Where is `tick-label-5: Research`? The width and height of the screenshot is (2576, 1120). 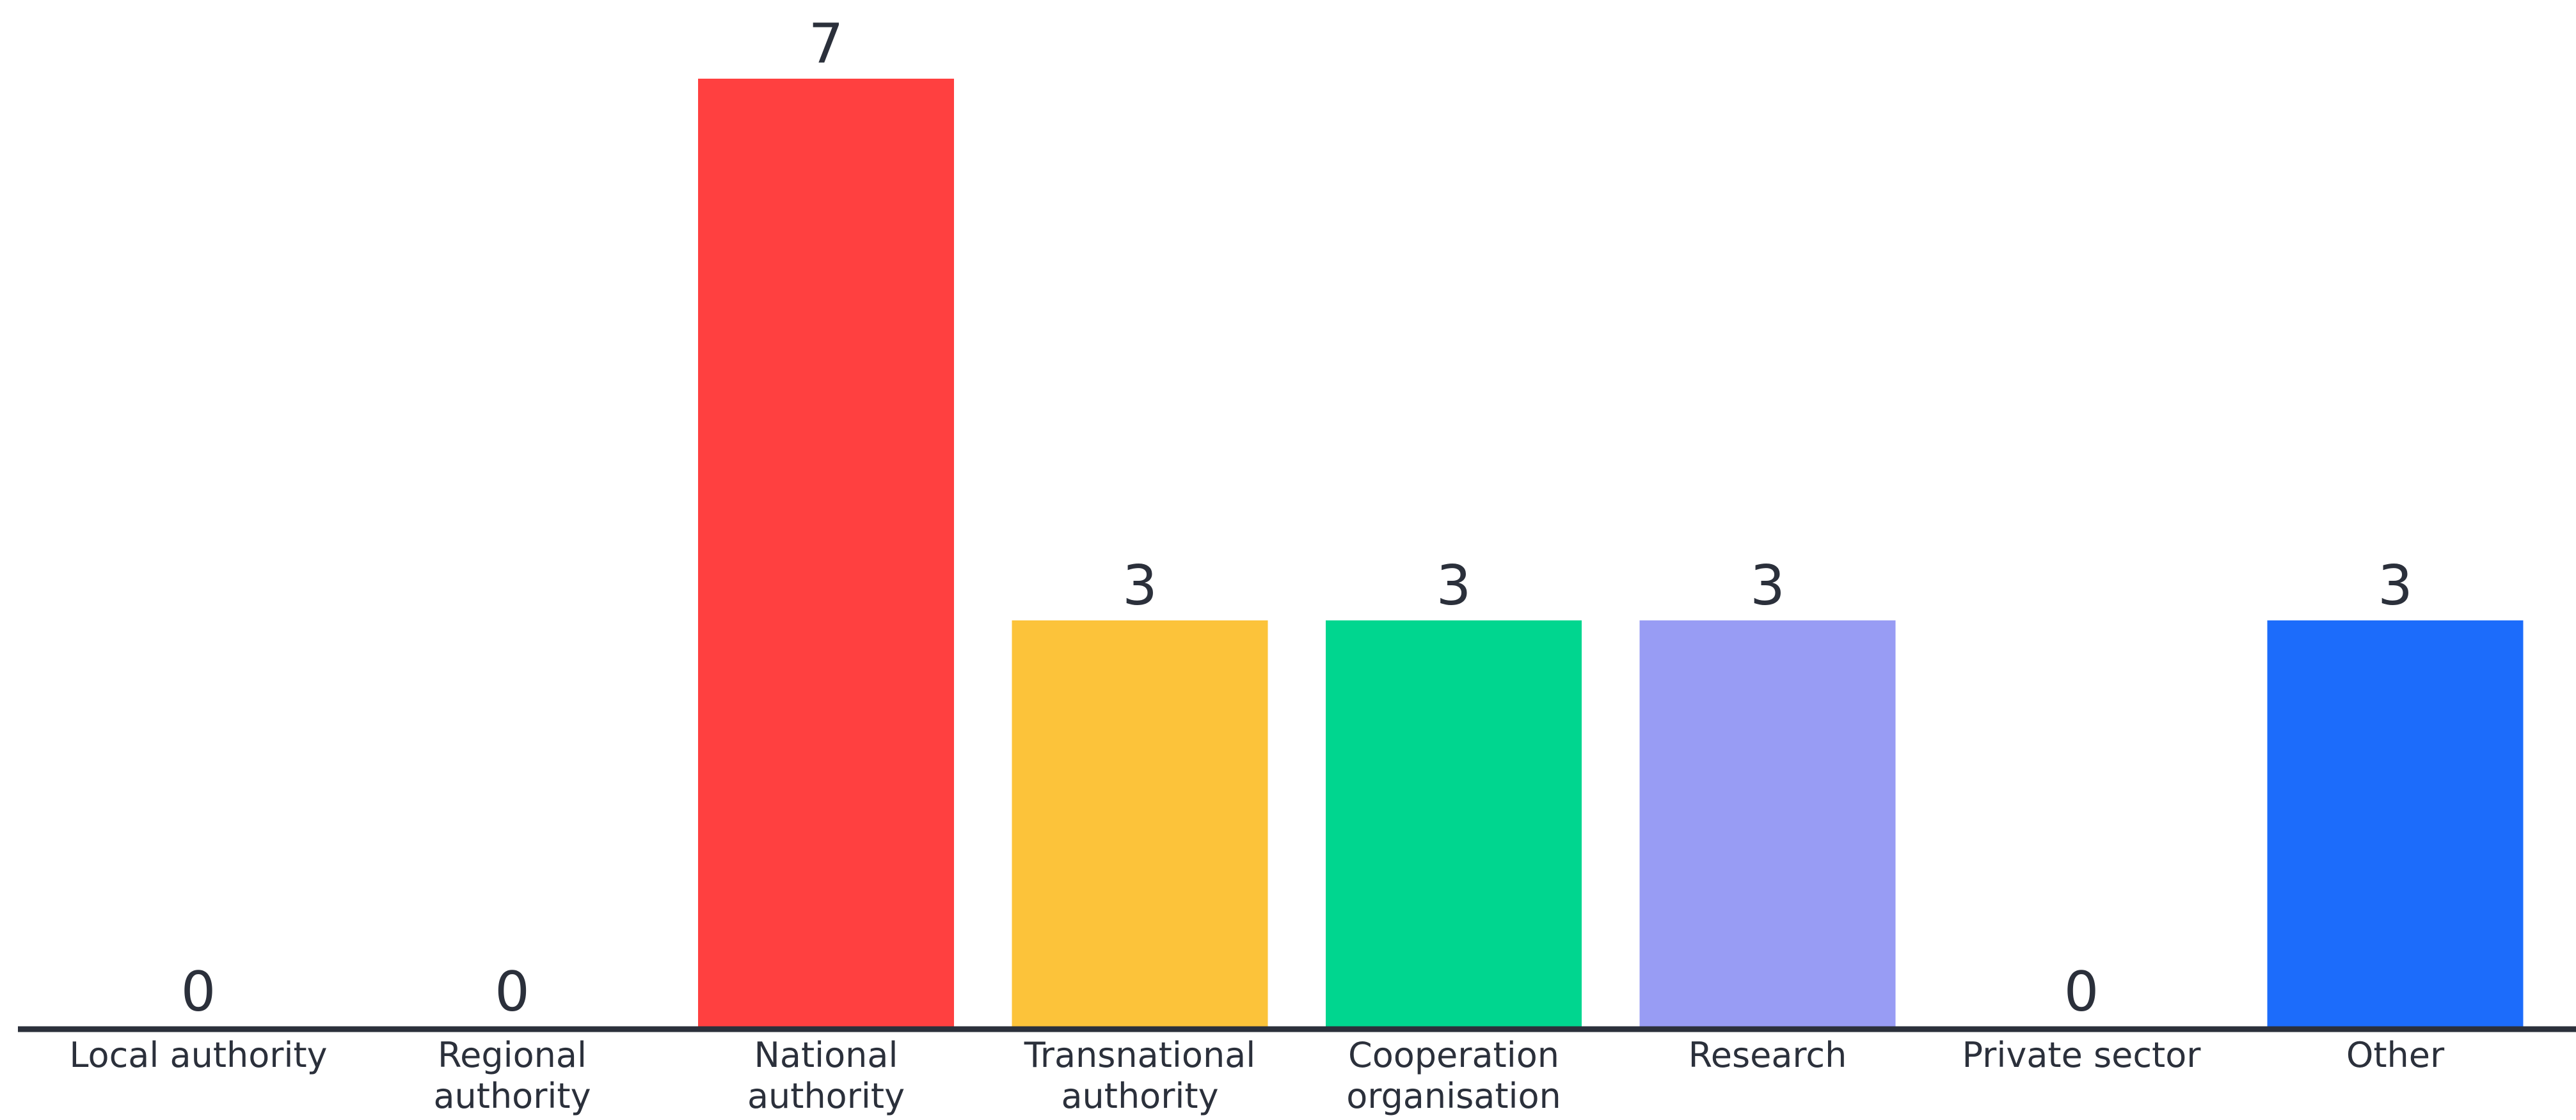 tick-label-5: Research is located at coordinates (1768, 1055).